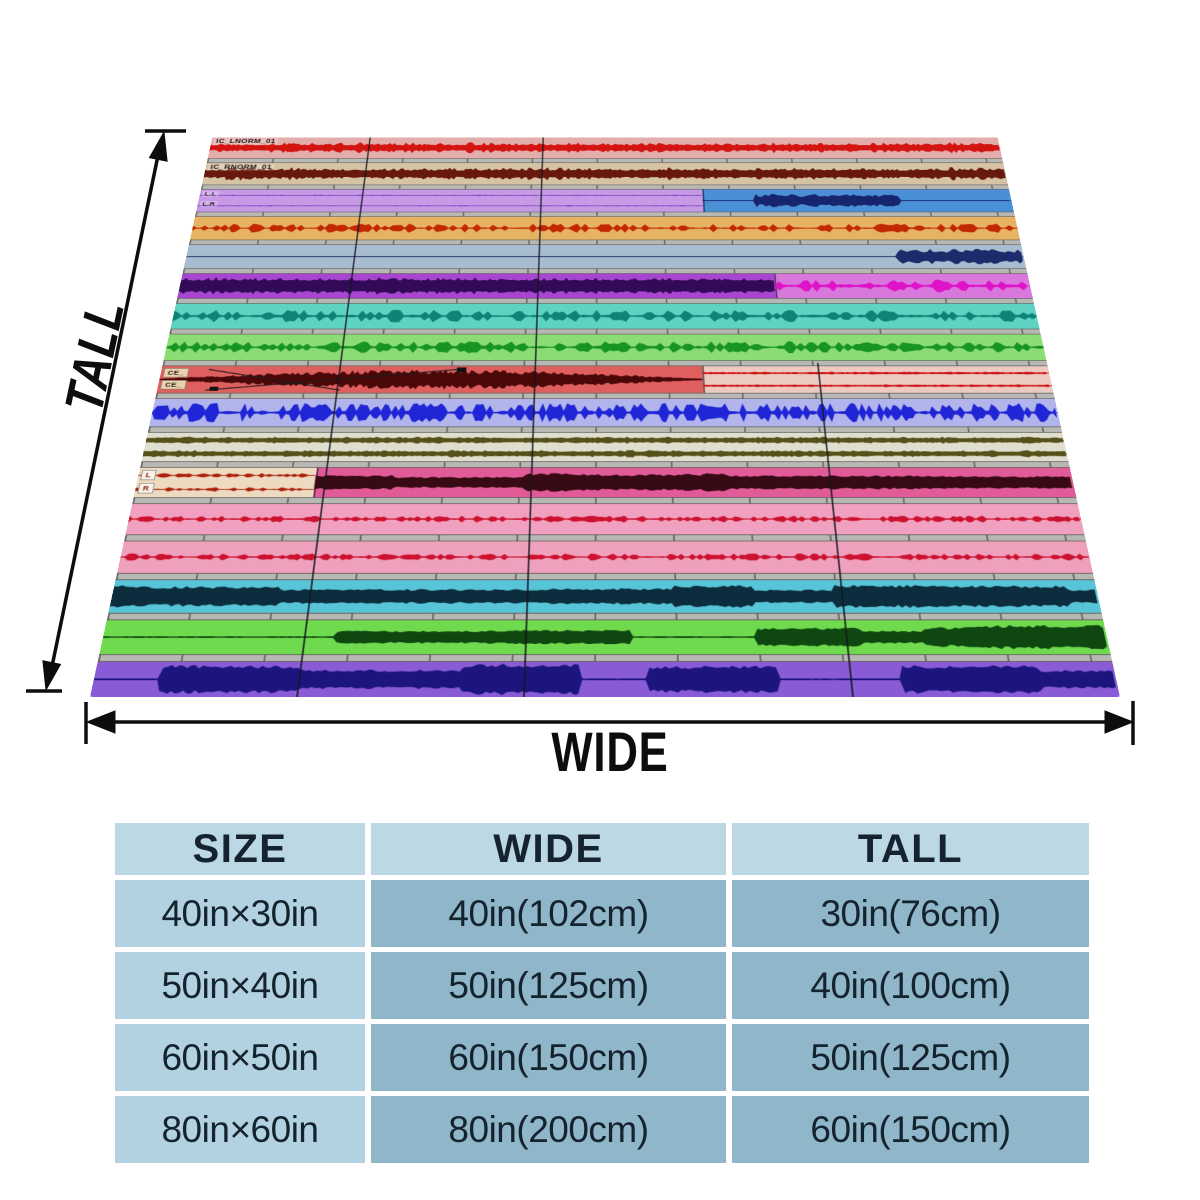 The image size is (1200, 1200). I want to click on size-chart-cell: 80in×60in, so click(240, 1129).